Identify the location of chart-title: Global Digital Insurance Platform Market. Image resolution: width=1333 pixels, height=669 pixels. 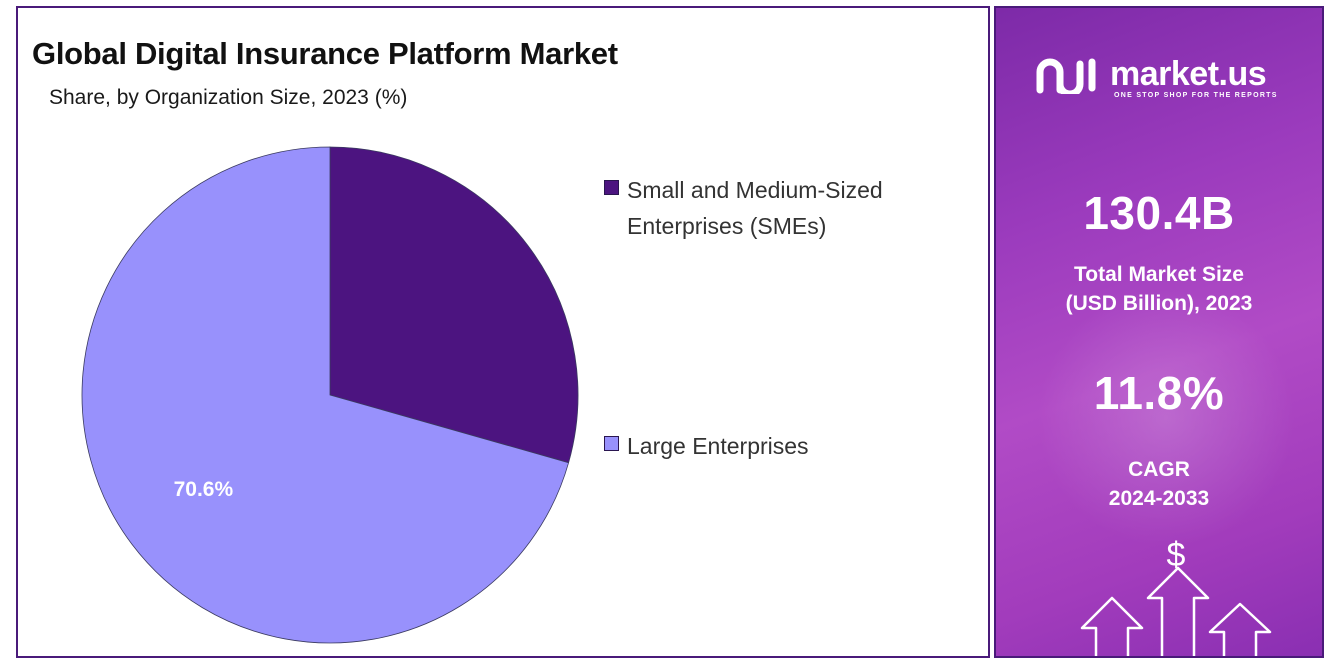
(325, 53).